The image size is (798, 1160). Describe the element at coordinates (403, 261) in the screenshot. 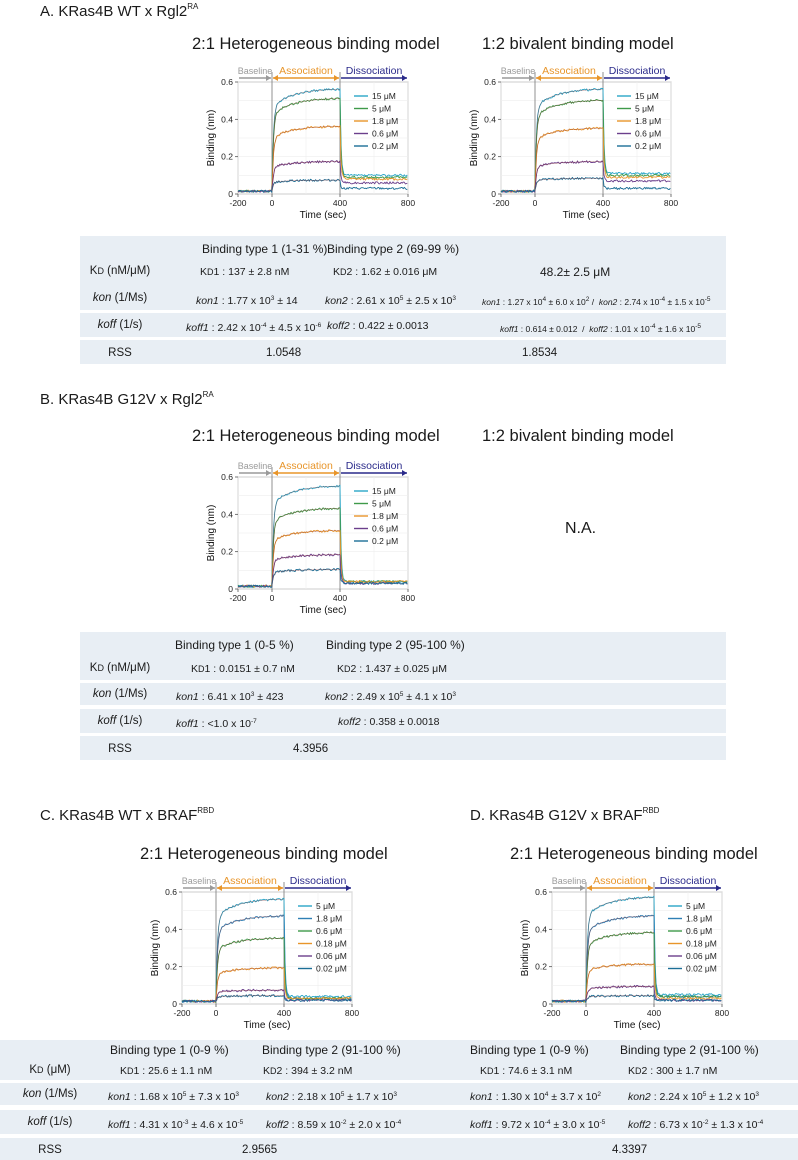

I see `table-a-header-bg` at that location.